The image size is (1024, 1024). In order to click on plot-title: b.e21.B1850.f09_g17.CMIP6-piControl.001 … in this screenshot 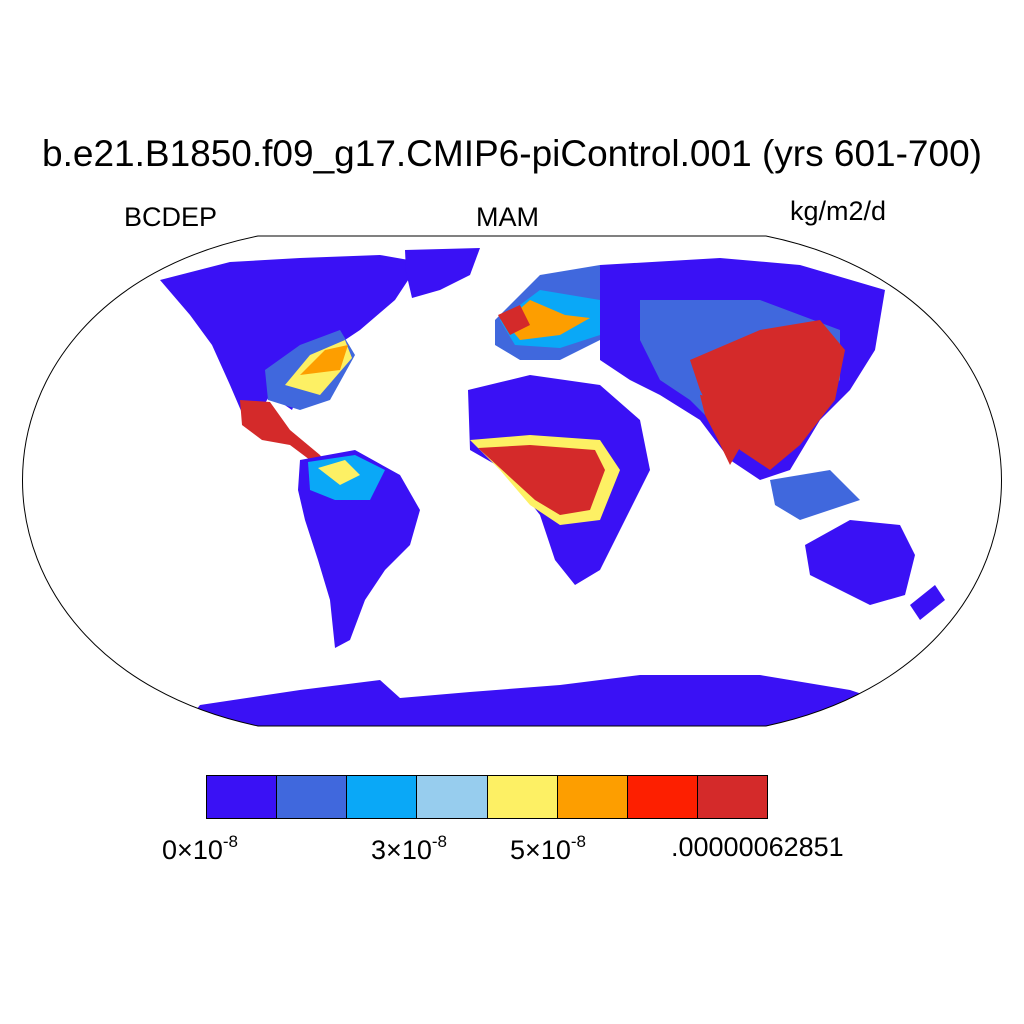, I will do `click(512, 153)`.